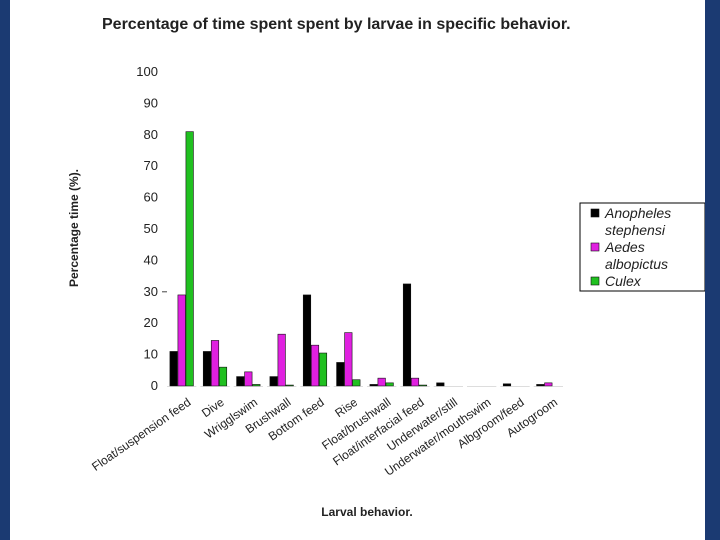 The width and height of the screenshot is (720, 540). What do you see at coordinates (151, 134) in the screenshot?
I see `y-tick-label: 80` at bounding box center [151, 134].